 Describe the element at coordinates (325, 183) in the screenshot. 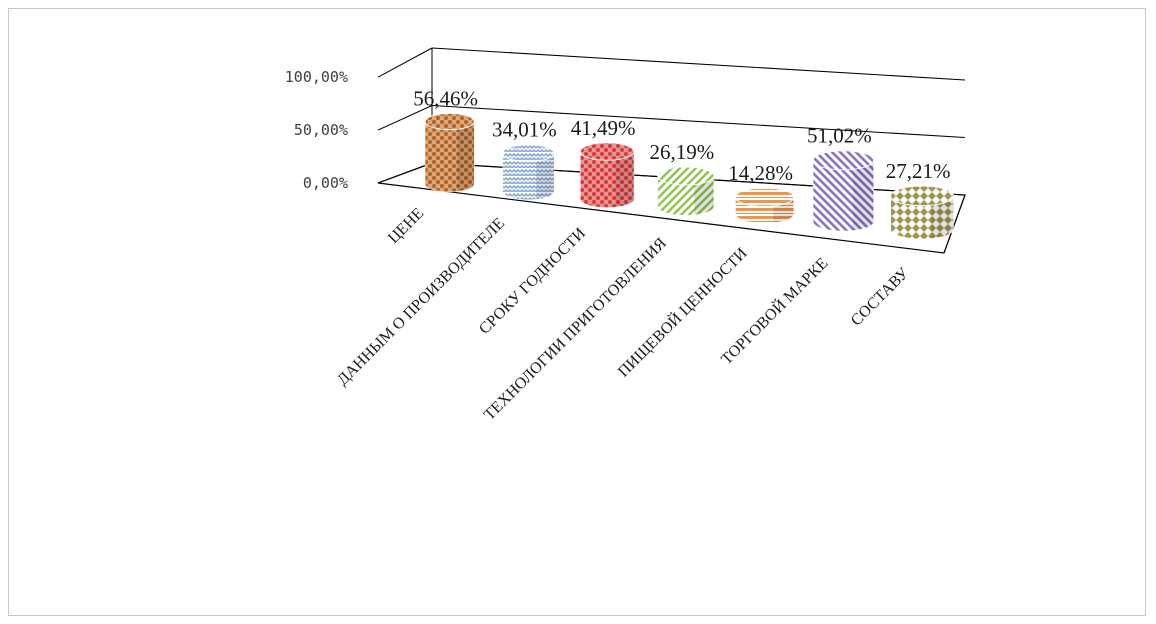

I see `y-tick-label: 0,00%` at that location.